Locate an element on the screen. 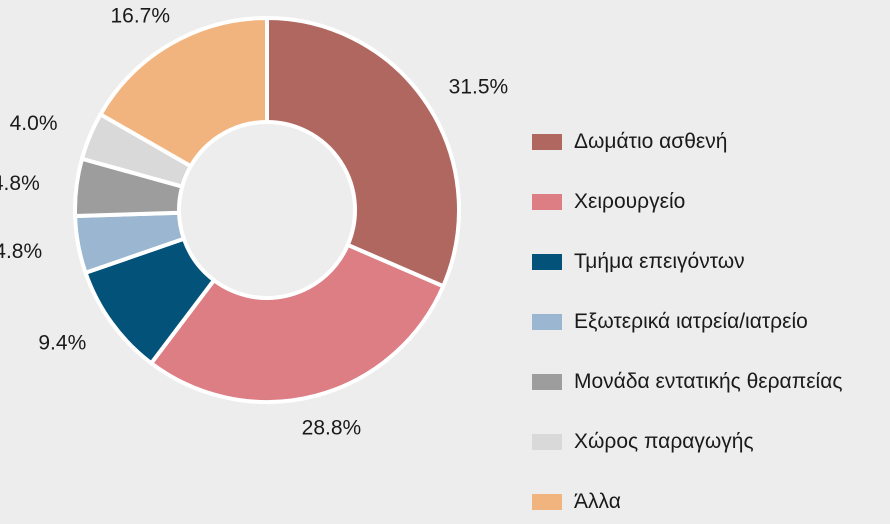  legend-label: Τμήμα επειγόντων is located at coordinates (659, 261).